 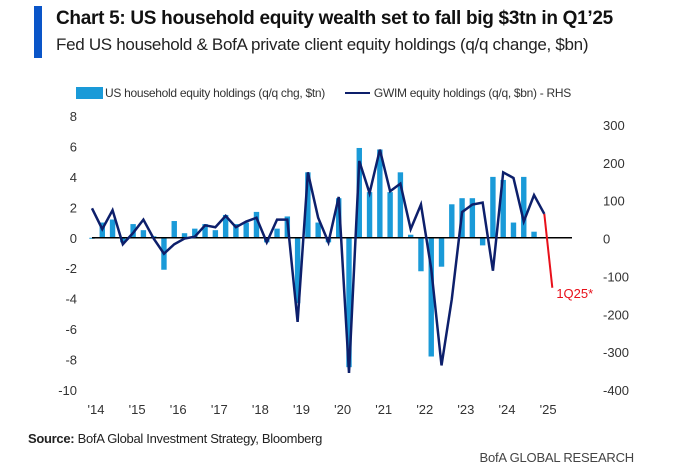 I want to click on right-tick-label: -300, so click(x=616, y=352).